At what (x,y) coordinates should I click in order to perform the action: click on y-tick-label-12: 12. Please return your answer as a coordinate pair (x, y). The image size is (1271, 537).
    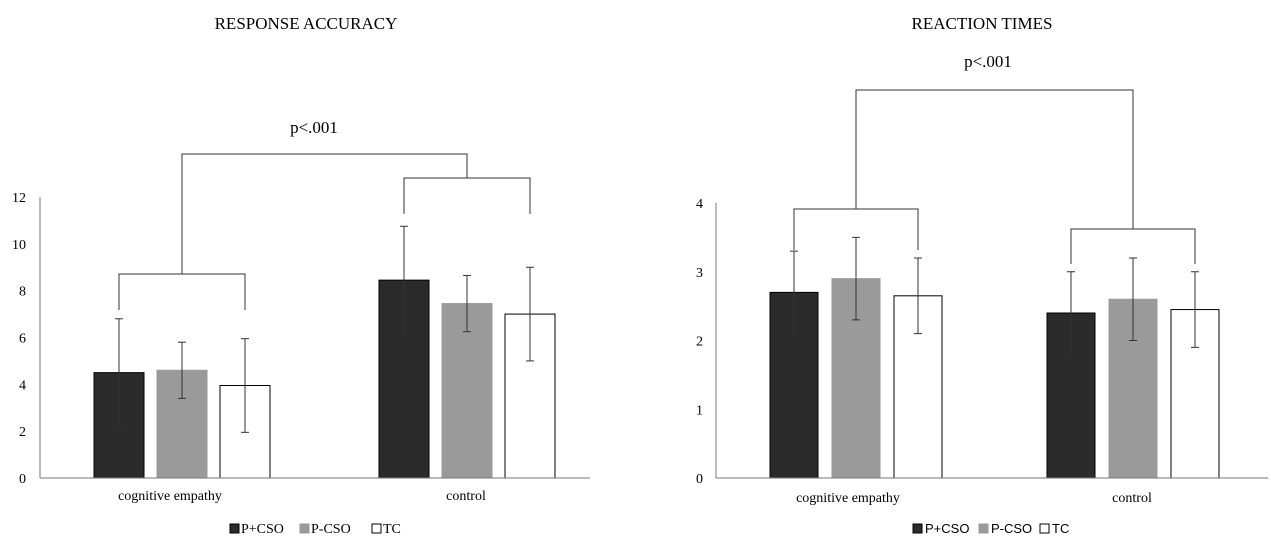
    Looking at the image, I should click on (19, 198).